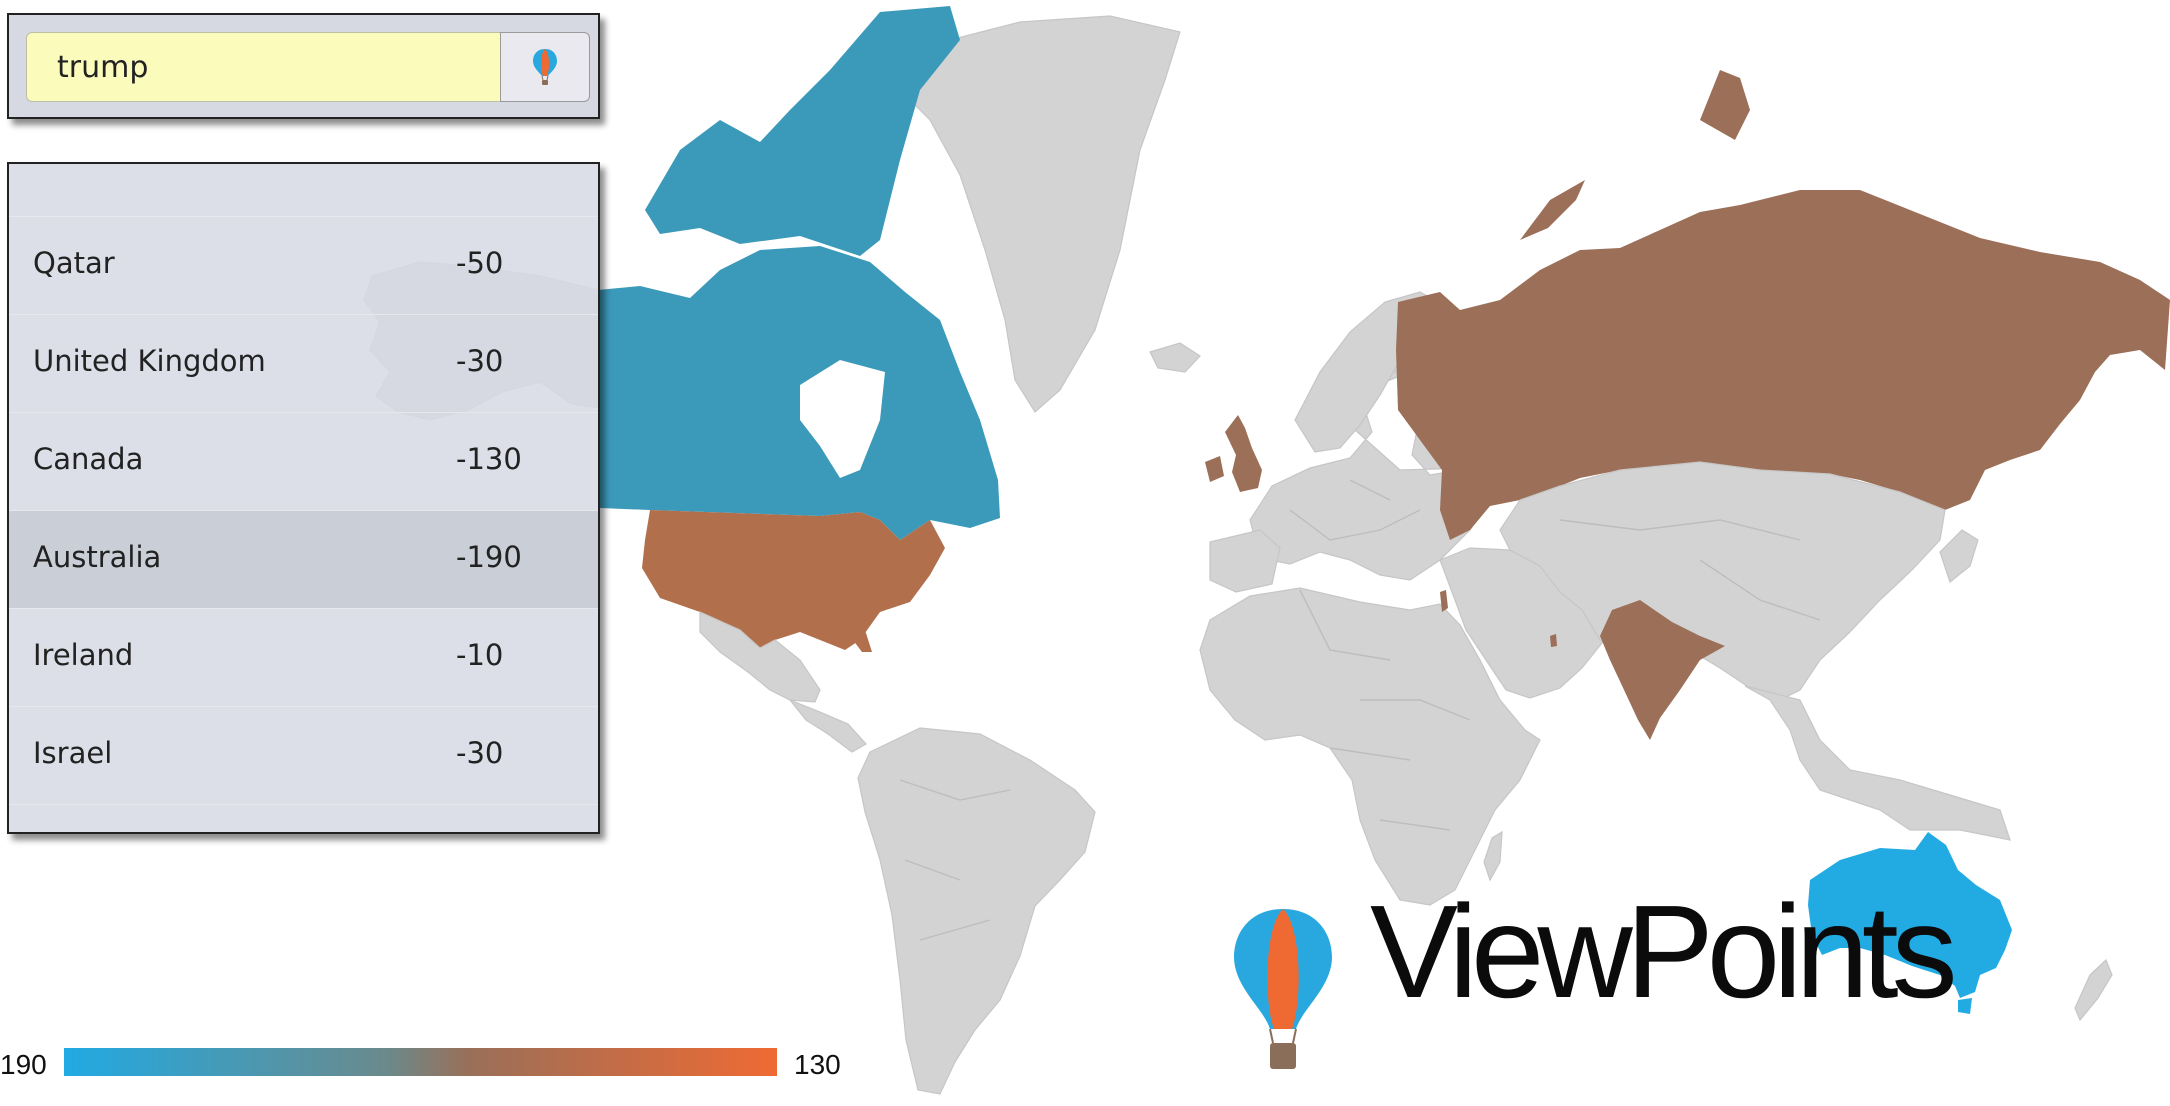 Image resolution: width=2170 pixels, height=1106 pixels. I want to click on map-iceland, so click(1175, 357).